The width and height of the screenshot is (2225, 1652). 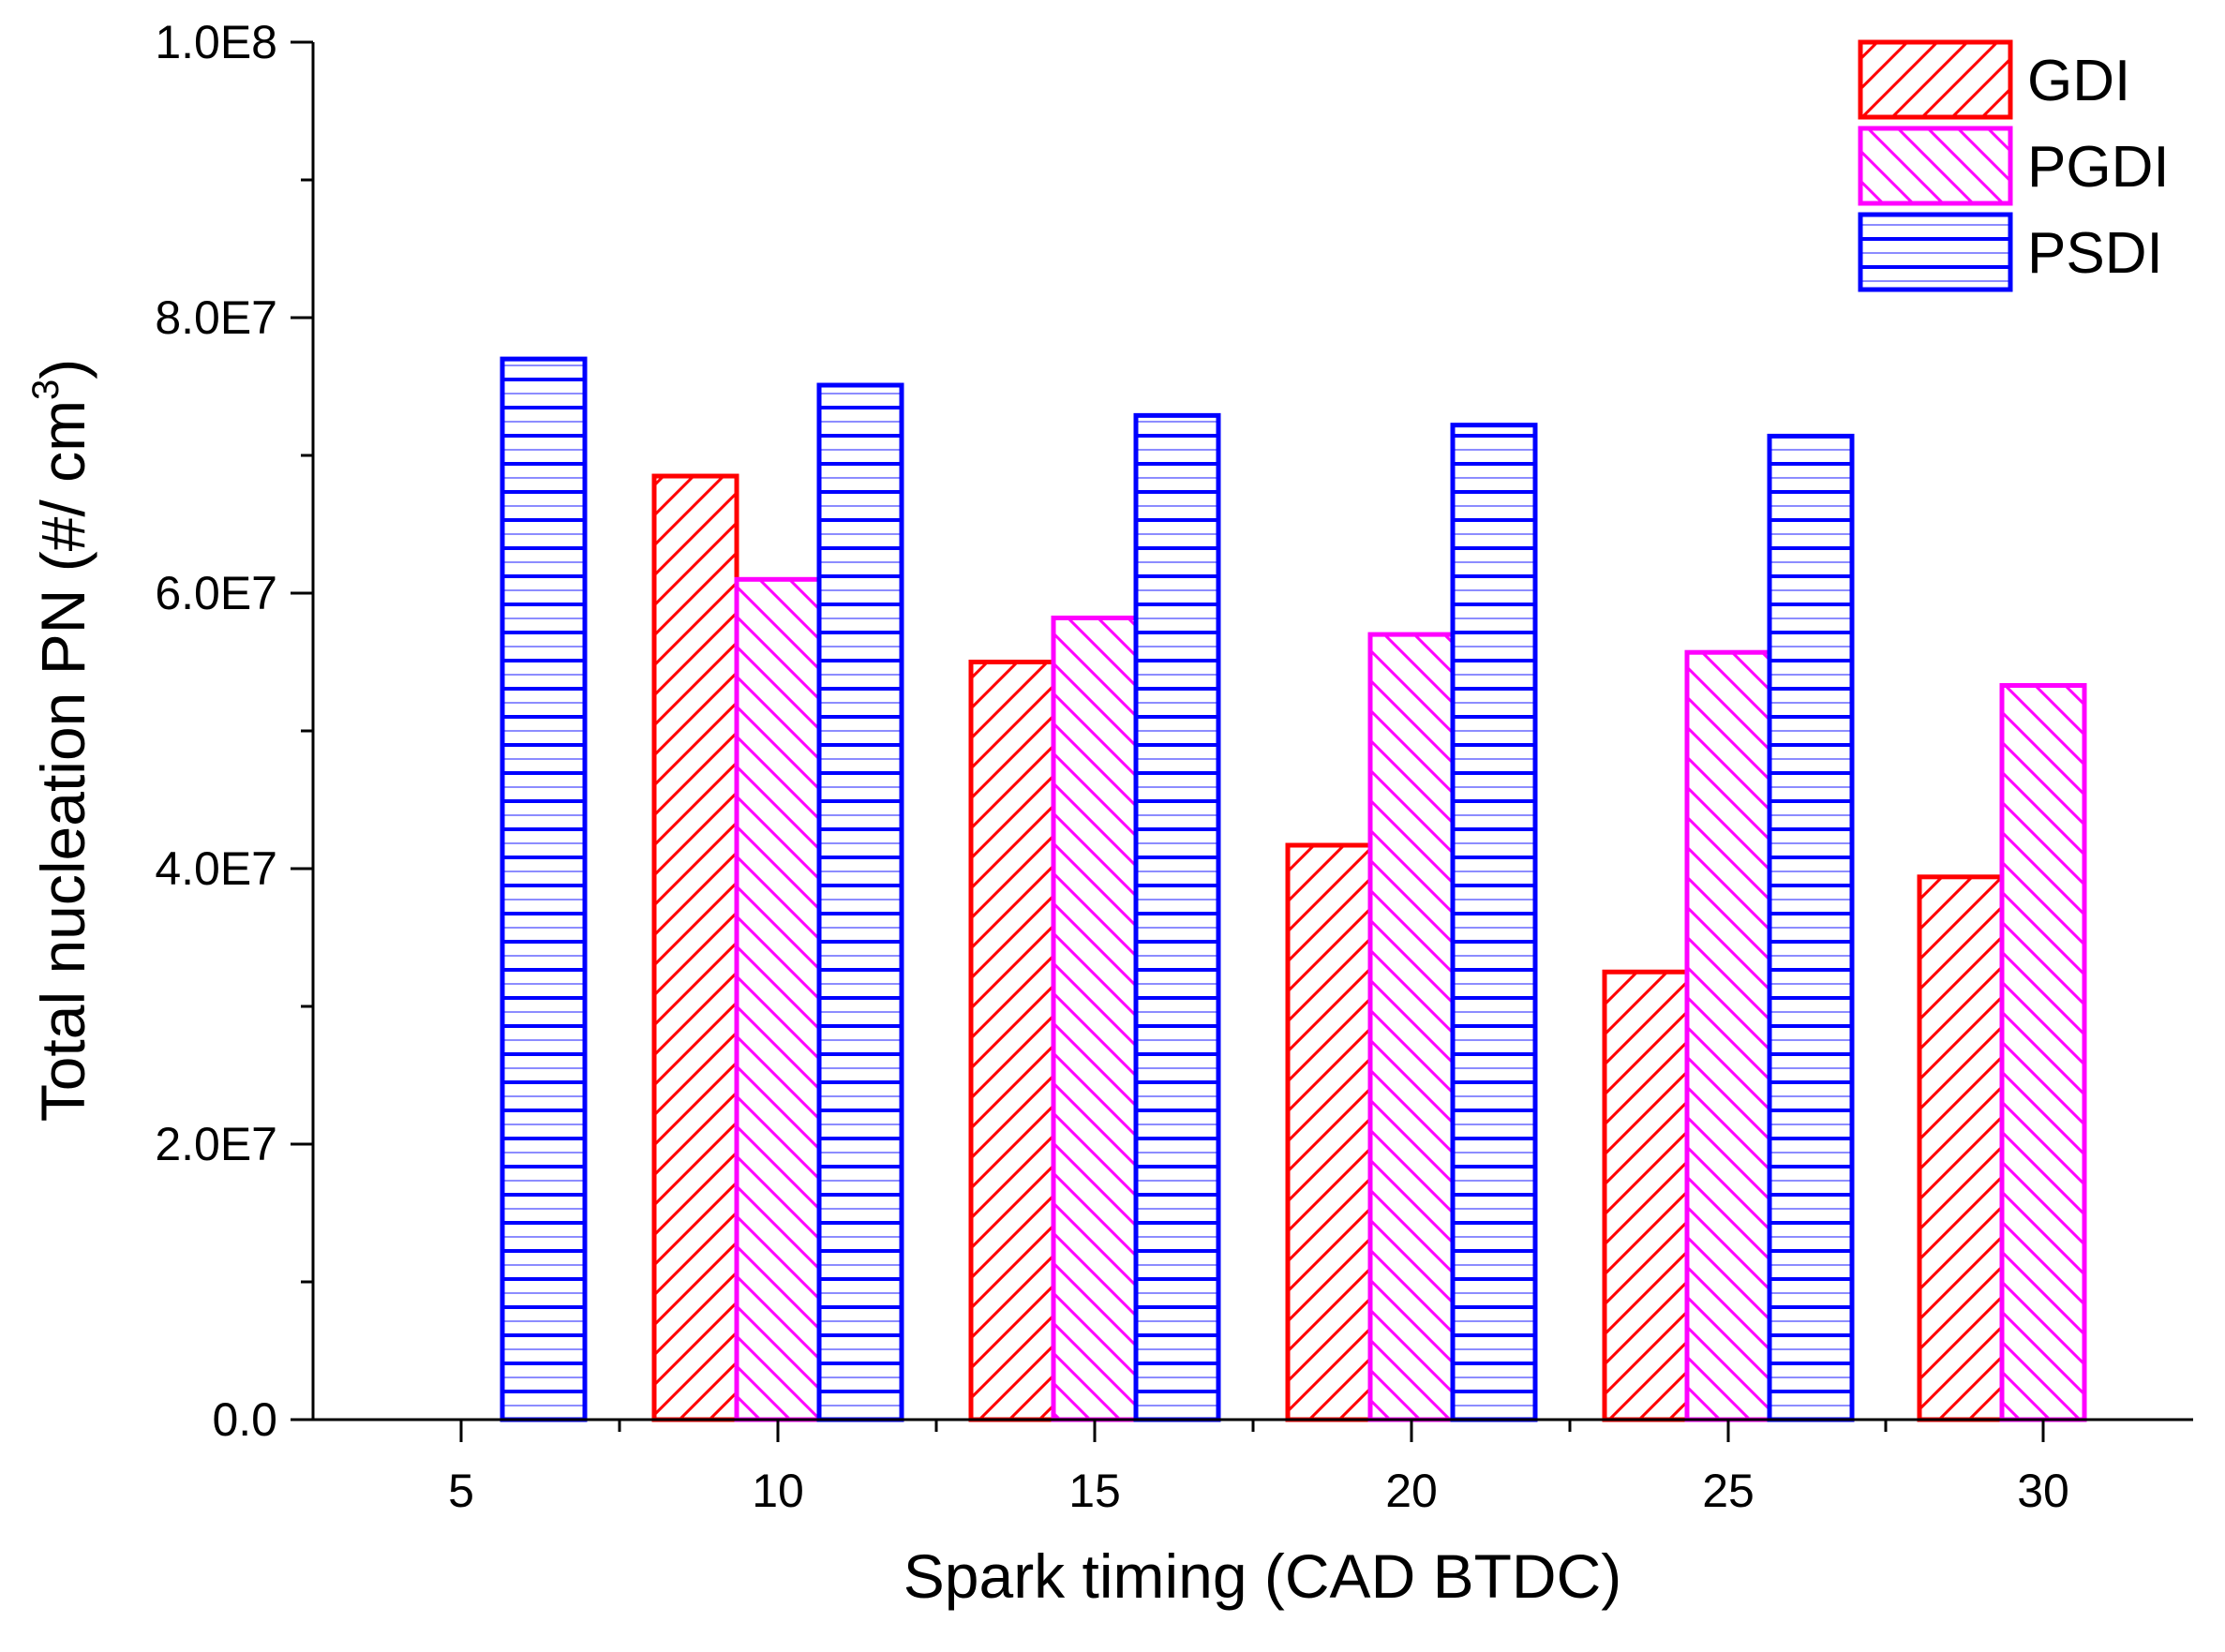 I want to click on y-tick-label: 0.0, so click(x=244, y=1419).